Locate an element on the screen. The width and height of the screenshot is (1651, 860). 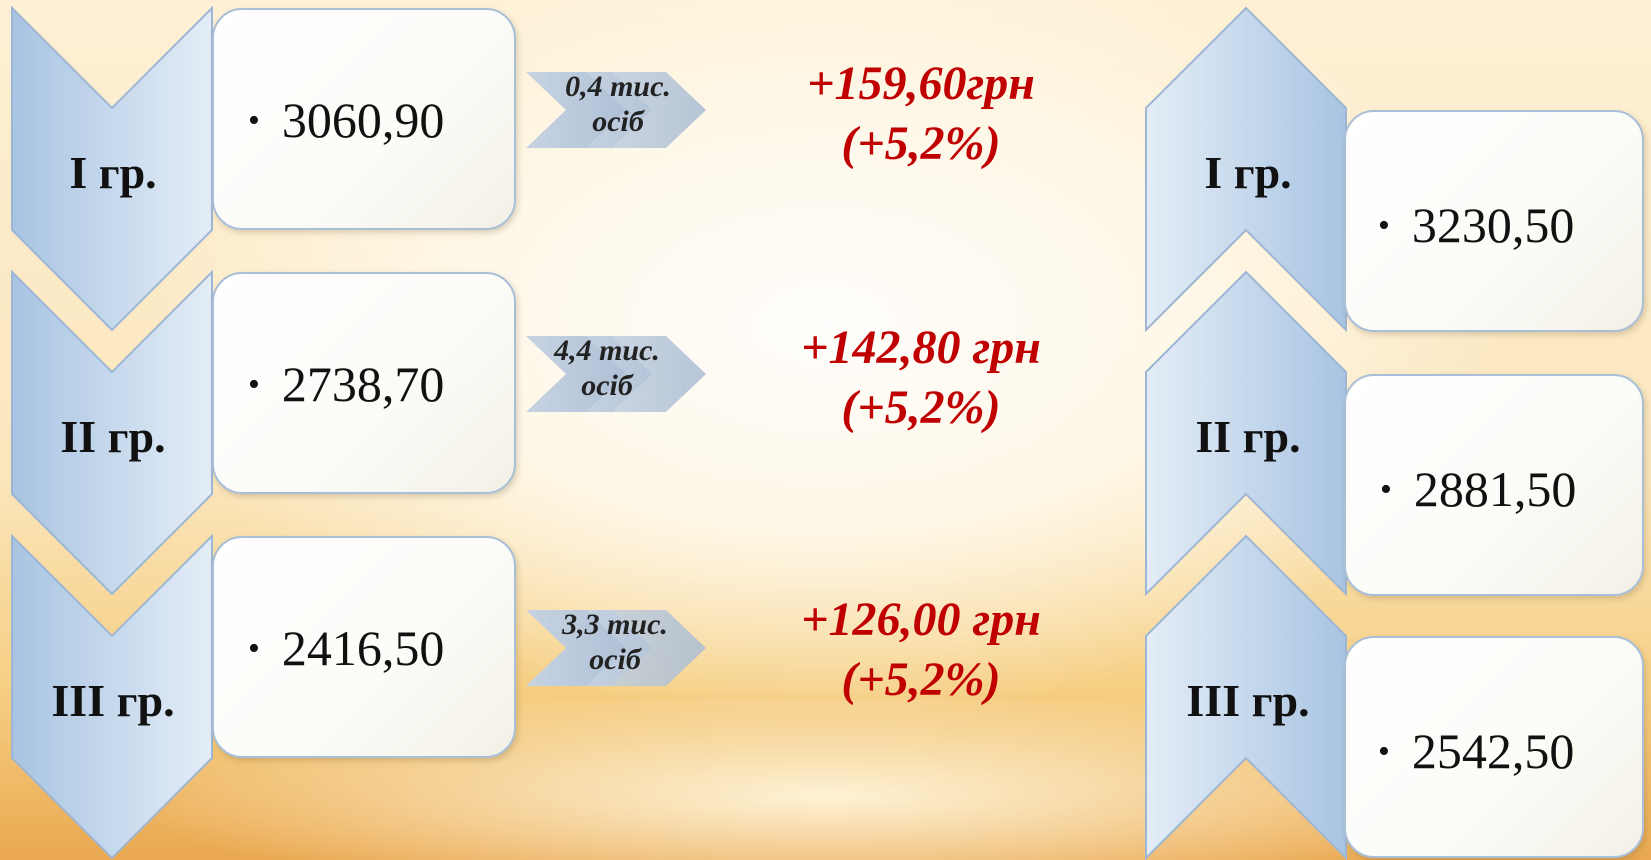
delta-2-amount: +142,80 грн is located at coordinates (921, 347).